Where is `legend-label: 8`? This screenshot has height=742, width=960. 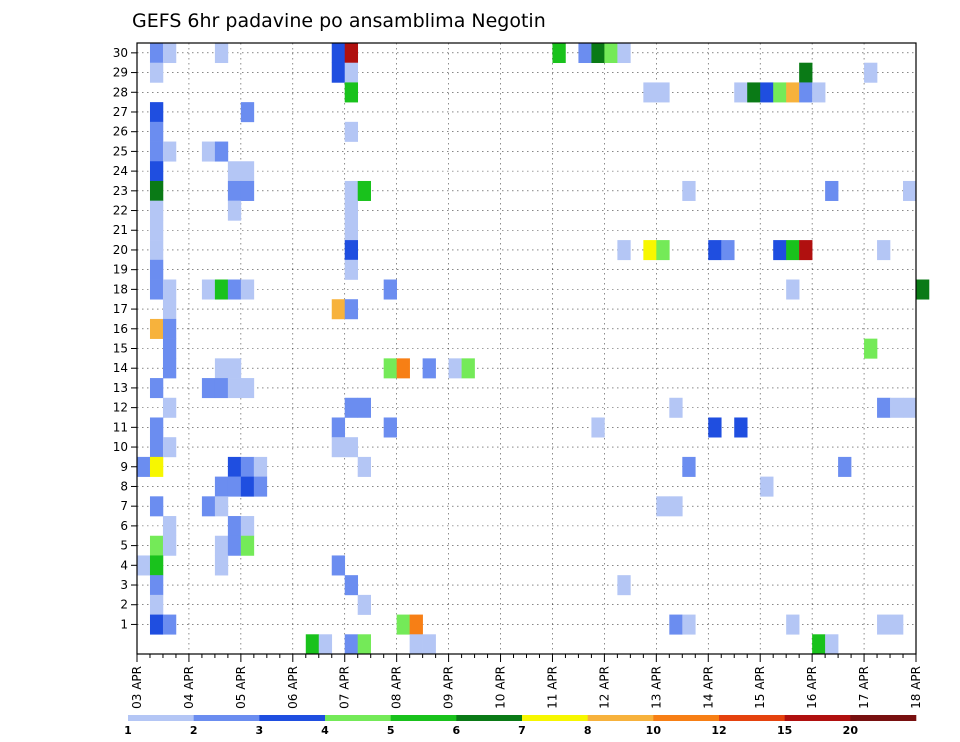 legend-label: 8 is located at coordinates (588, 730).